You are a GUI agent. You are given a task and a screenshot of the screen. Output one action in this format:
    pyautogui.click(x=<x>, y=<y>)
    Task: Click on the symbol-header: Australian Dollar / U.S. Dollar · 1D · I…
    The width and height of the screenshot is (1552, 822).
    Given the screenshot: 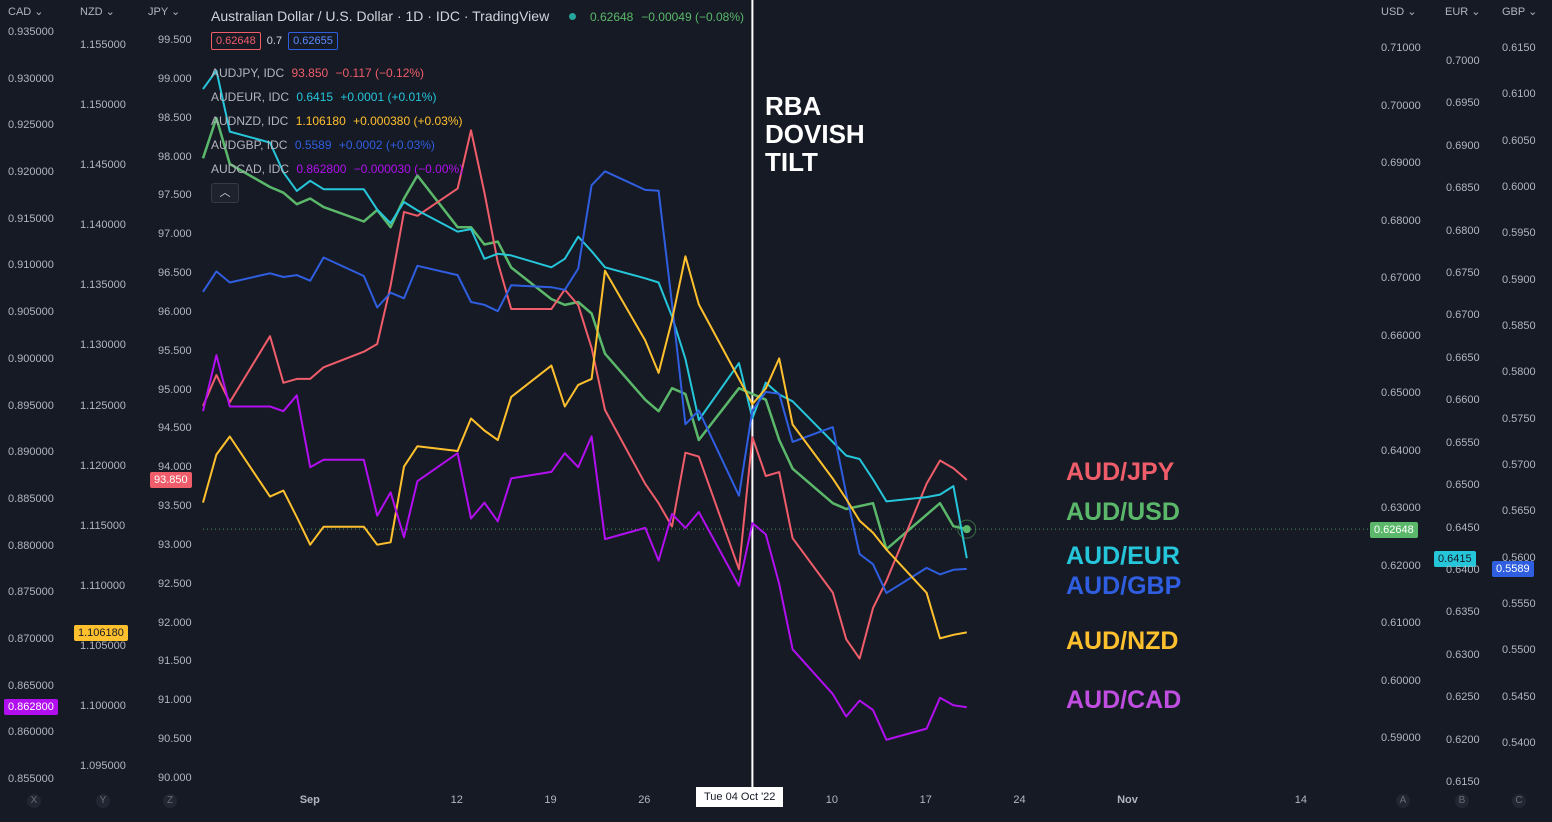 What is the action you would take?
    pyautogui.click(x=477, y=16)
    